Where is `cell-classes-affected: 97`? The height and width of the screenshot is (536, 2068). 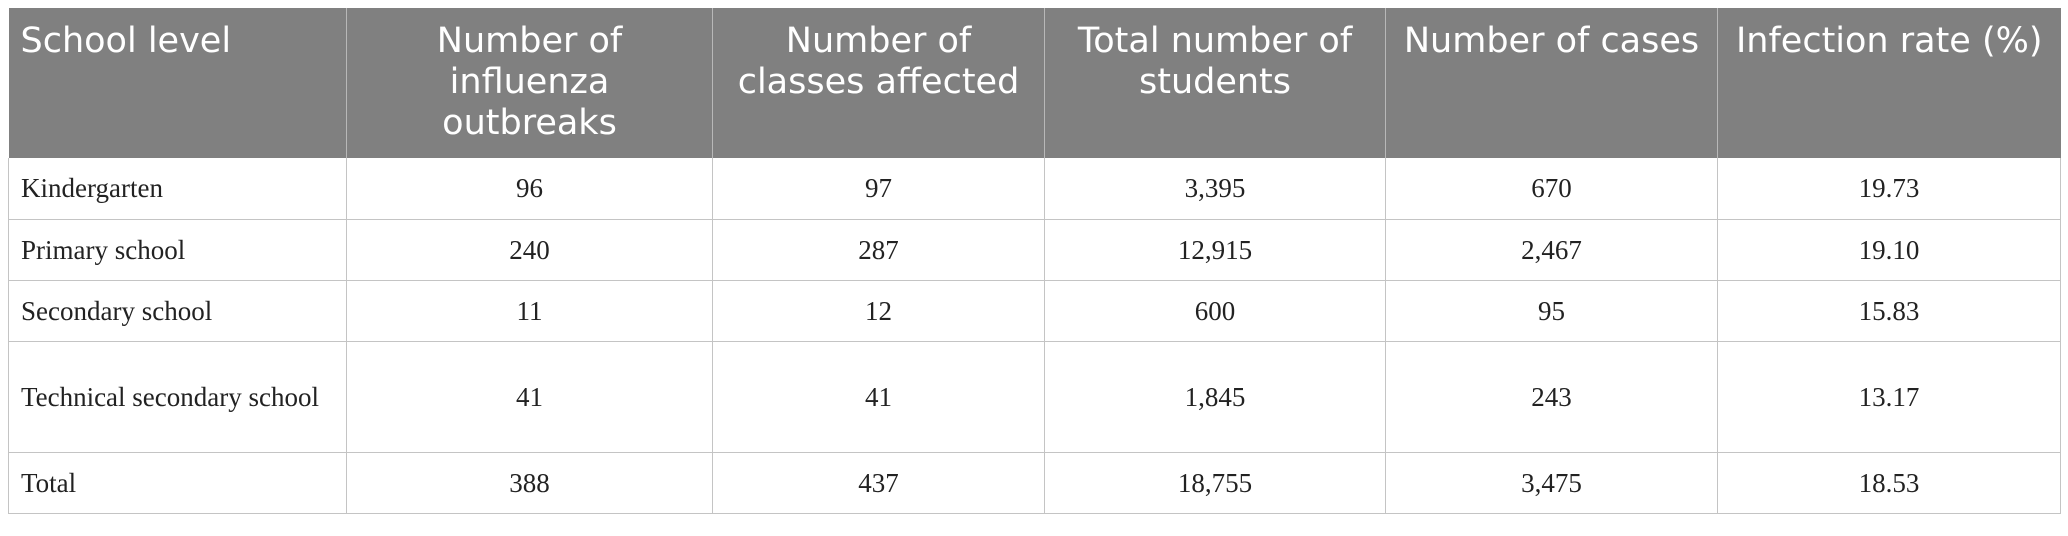 cell-classes-affected: 97 is located at coordinates (878, 189).